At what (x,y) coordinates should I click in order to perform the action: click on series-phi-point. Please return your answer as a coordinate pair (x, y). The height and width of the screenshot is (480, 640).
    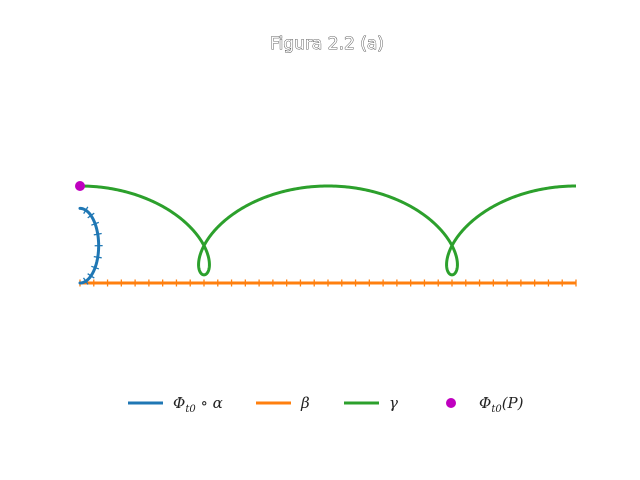
    Looking at the image, I should click on (80, 186).